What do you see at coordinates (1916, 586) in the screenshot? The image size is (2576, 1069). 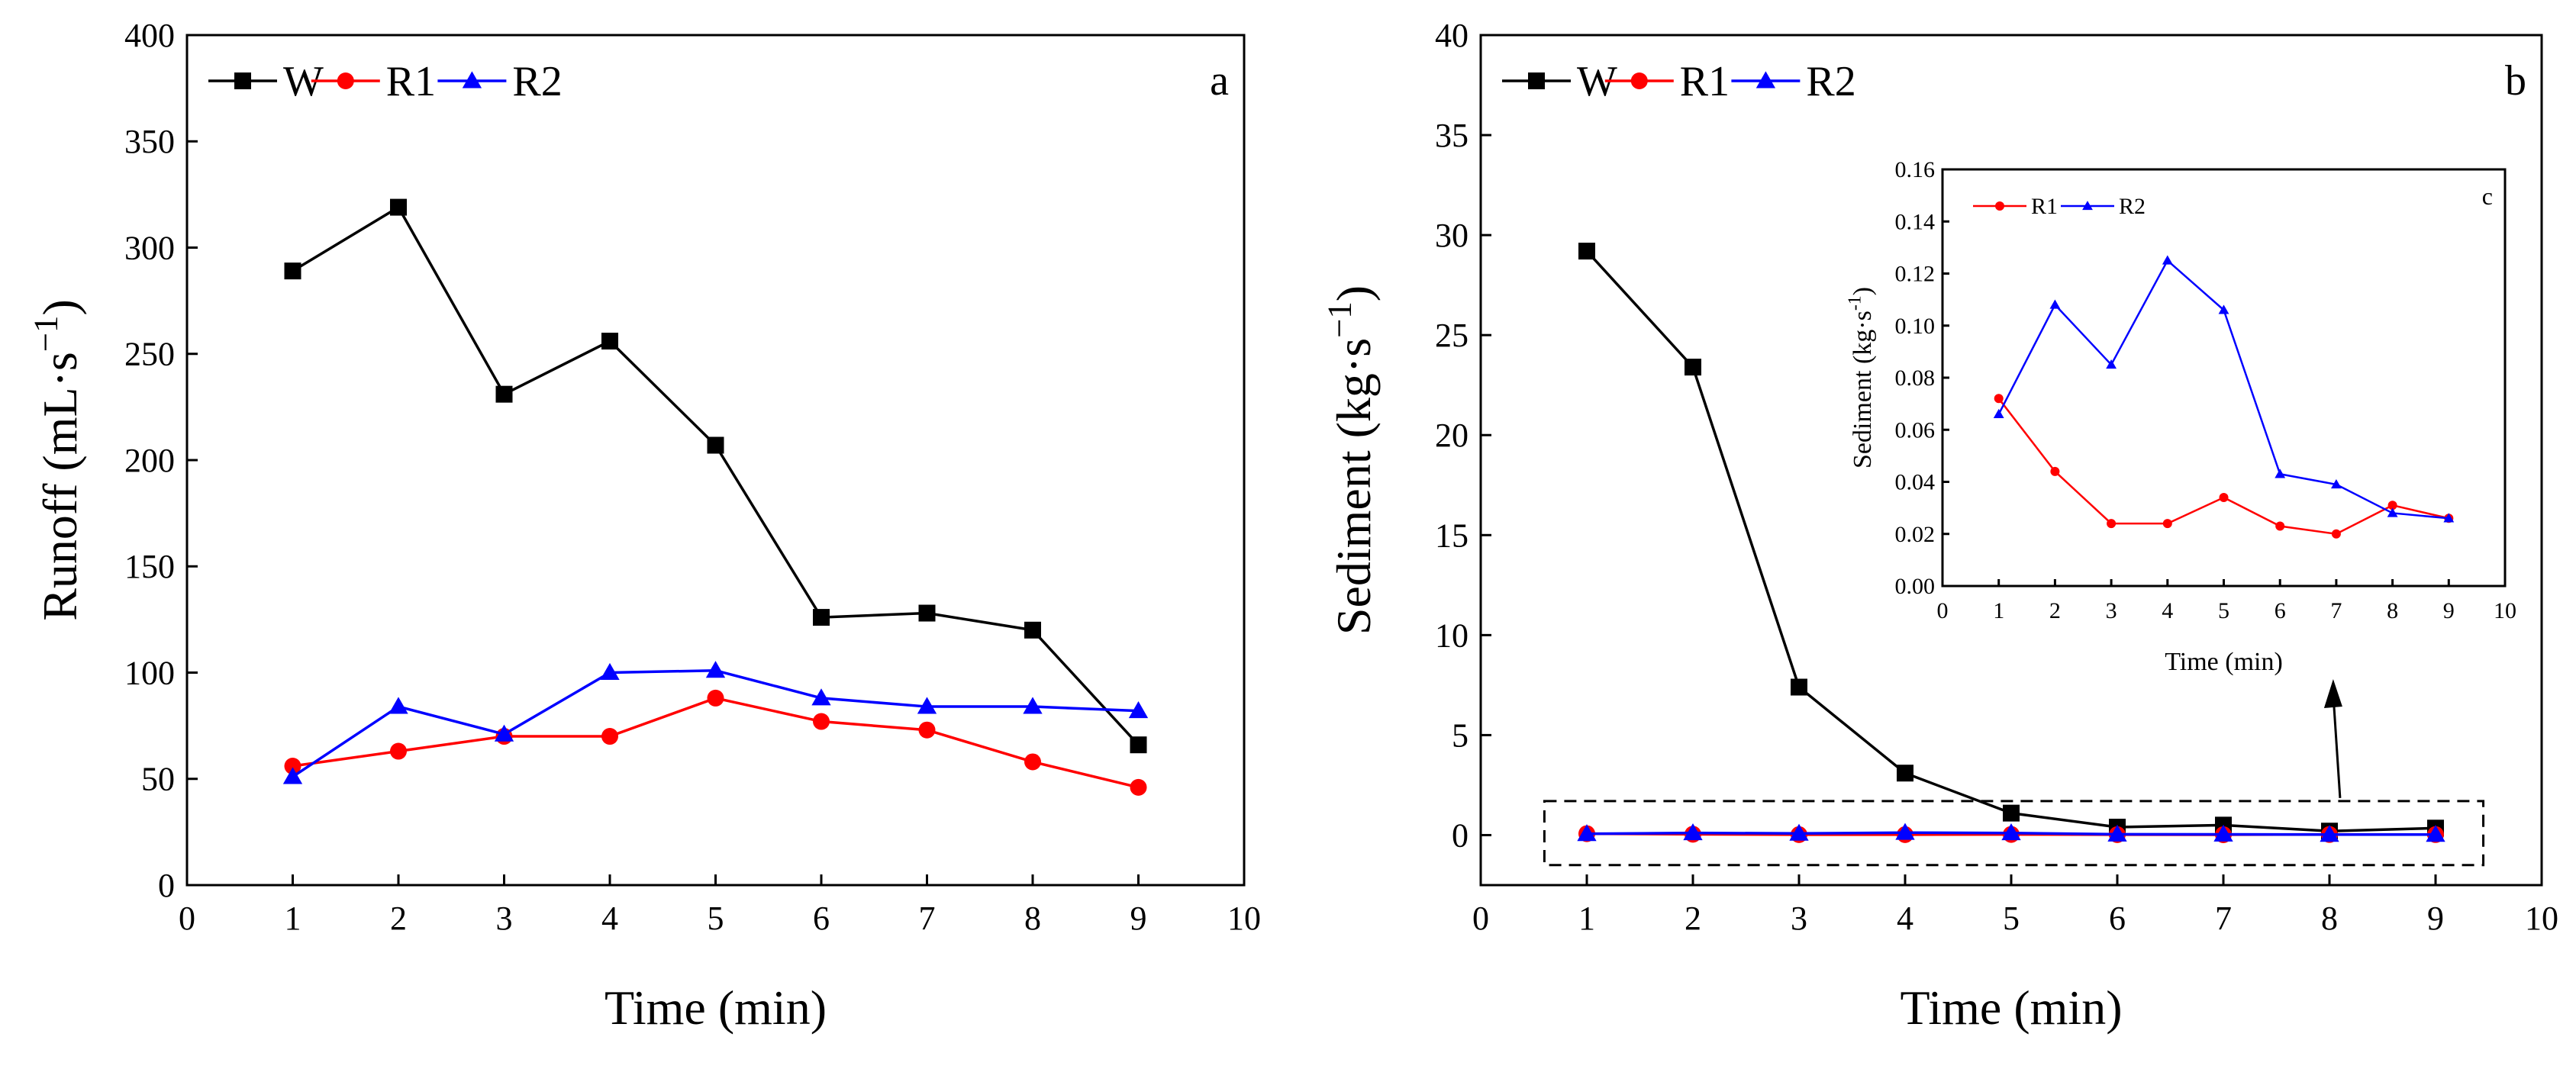 I see `panel-c-y-tick-label: 0.00` at bounding box center [1916, 586].